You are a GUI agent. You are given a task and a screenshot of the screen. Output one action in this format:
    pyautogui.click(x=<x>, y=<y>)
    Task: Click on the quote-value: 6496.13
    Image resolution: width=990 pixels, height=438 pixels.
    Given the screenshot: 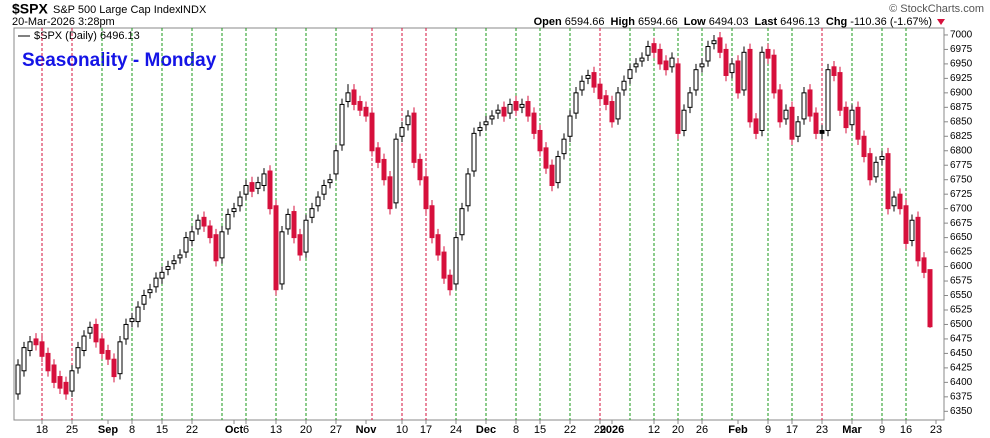 What is the action you would take?
    pyautogui.click(x=800, y=22)
    